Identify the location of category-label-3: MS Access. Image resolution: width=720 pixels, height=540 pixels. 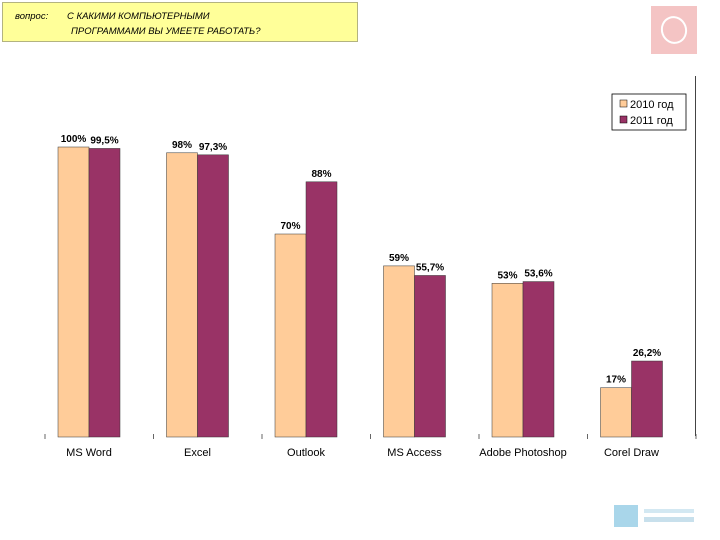
(414, 453).